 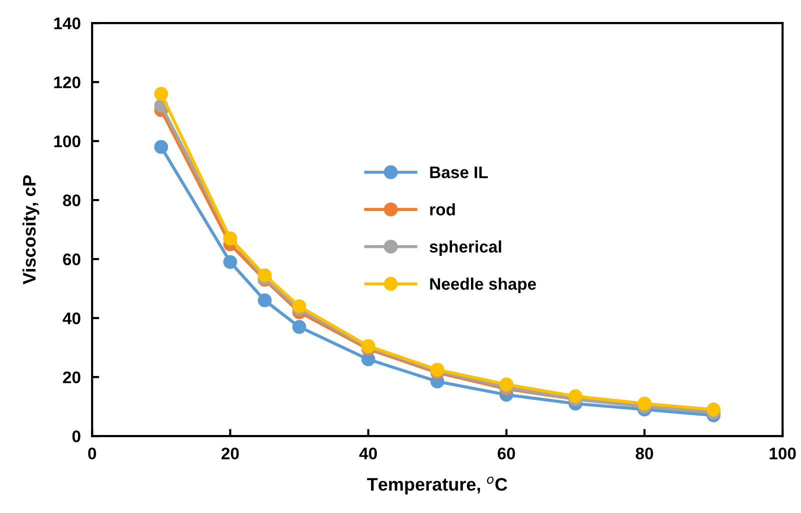 What do you see at coordinates (368, 454) in the screenshot?
I see `x-tick-label: 40` at bounding box center [368, 454].